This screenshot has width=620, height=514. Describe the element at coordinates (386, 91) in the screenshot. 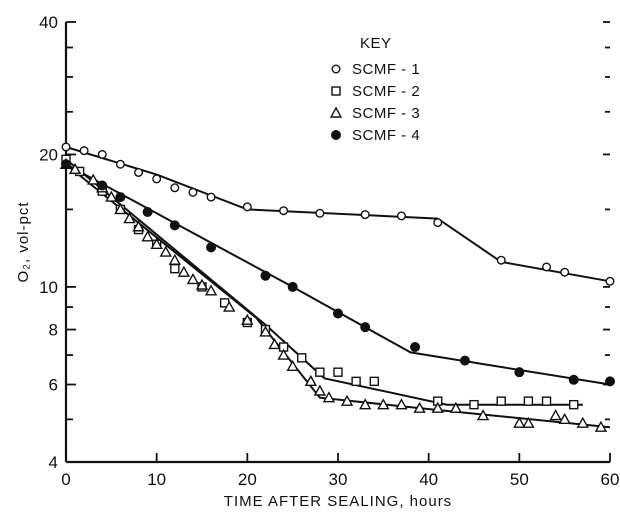

I see `legend-label-series-2: SCMF - 2` at that location.